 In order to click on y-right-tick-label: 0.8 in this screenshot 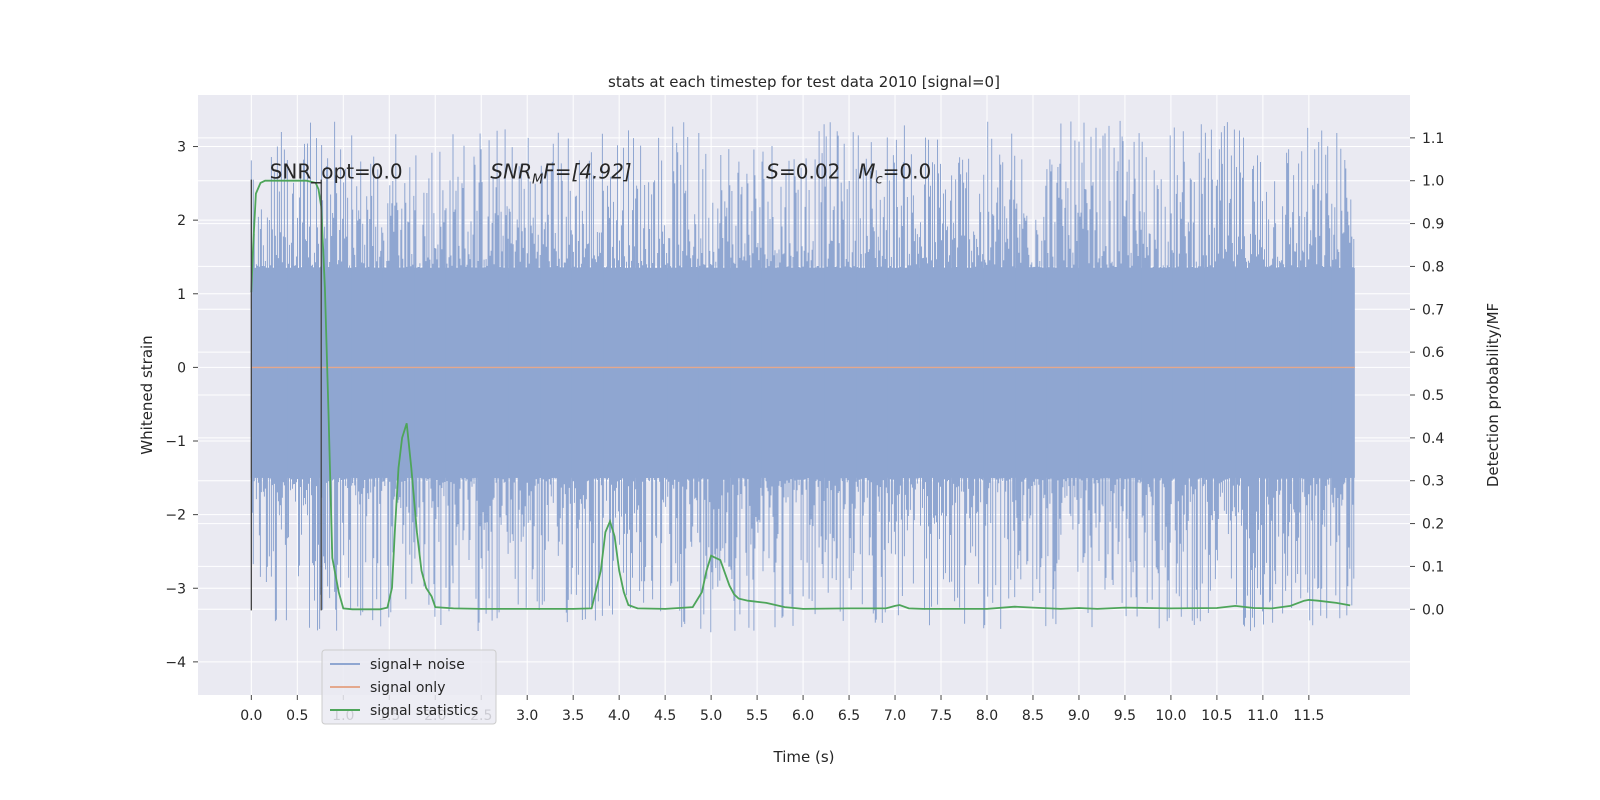, I will do `click(1433, 267)`.